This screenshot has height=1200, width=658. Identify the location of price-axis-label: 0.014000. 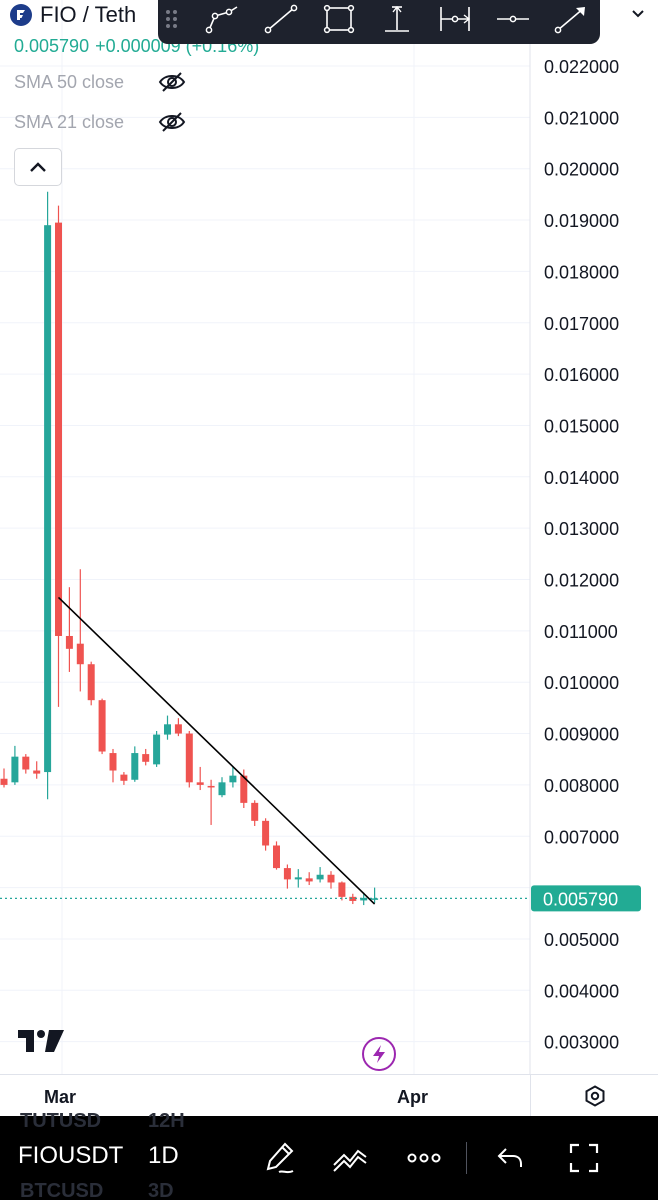
(581, 478).